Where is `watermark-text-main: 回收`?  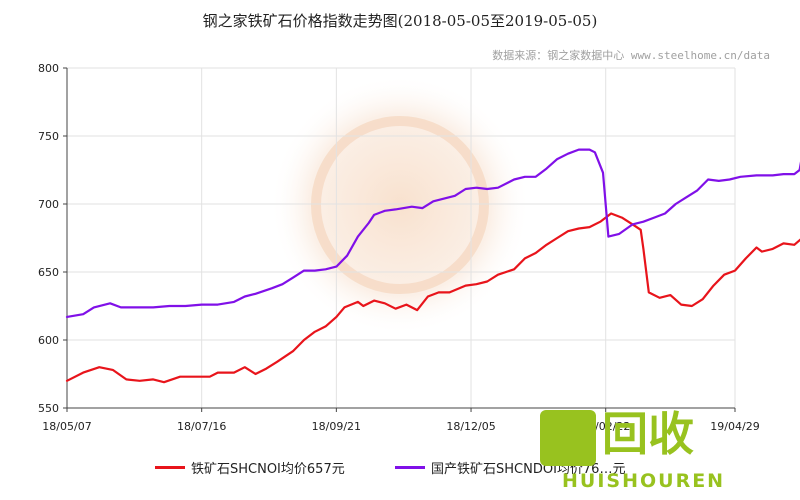
watermark-text-main: 回收 is located at coordinates (648, 434).